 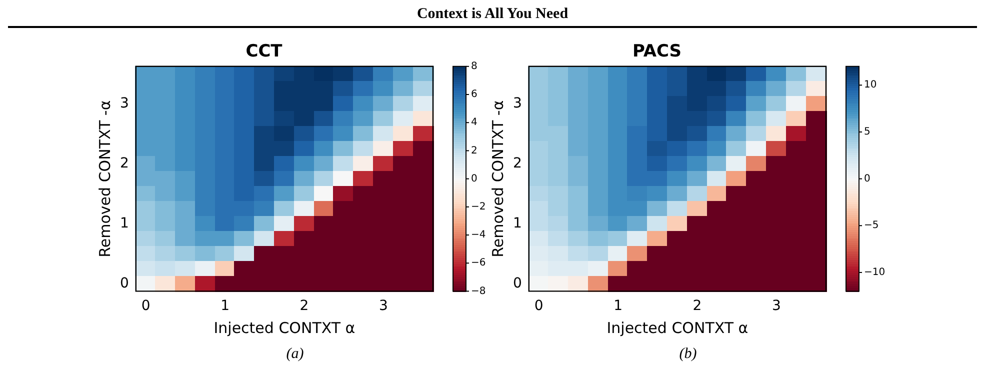 What do you see at coordinates (474, 150) in the screenshot?
I see `color-bar-label: 2` at bounding box center [474, 150].